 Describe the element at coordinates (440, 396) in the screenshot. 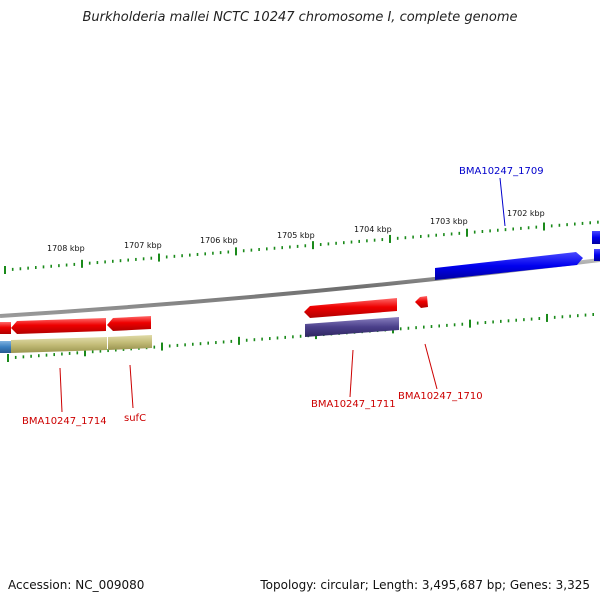

I see `label-bma10247-1710: BMA10247_1710` at that location.